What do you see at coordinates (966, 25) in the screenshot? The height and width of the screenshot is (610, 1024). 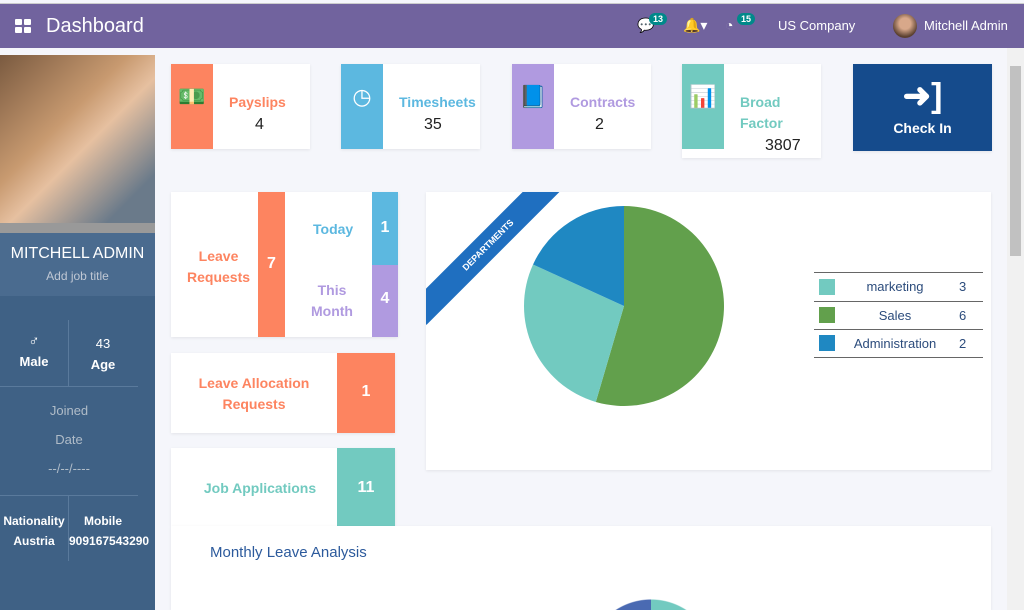 I see `user-menu: Mitchell Admin` at bounding box center [966, 25].